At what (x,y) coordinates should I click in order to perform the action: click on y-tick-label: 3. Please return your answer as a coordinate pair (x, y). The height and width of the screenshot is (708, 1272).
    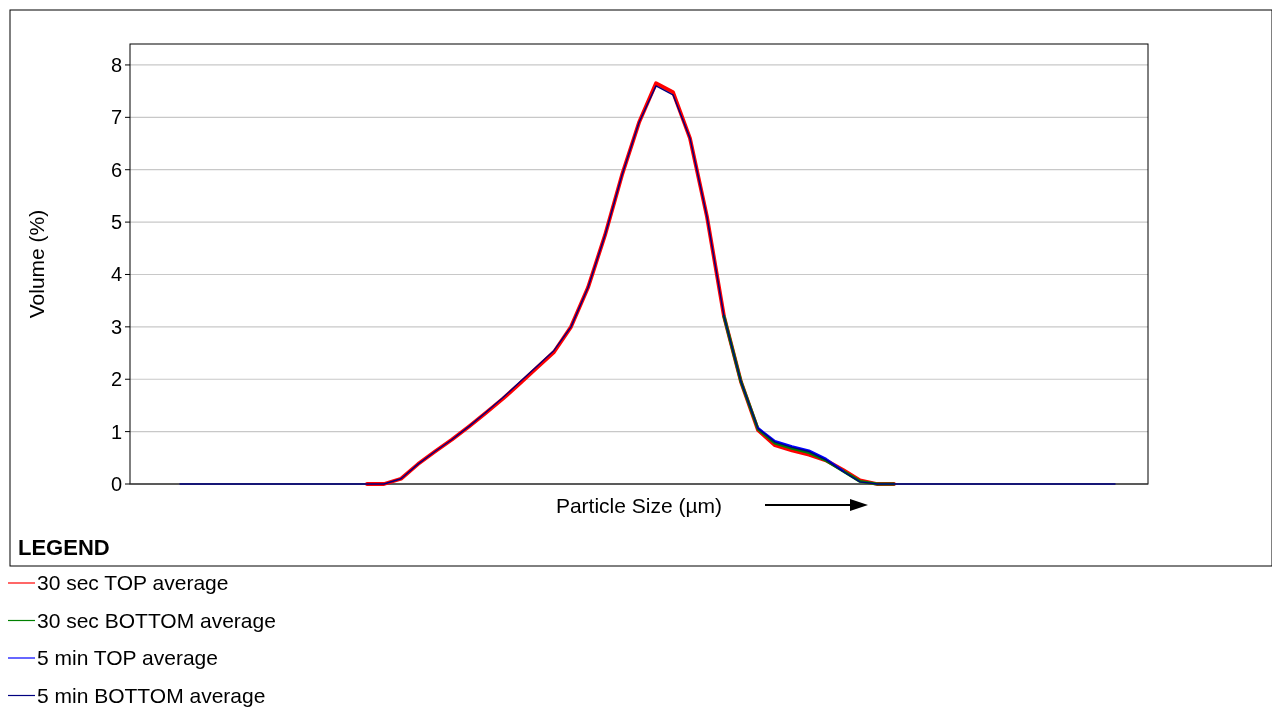
    Looking at the image, I should click on (116, 326).